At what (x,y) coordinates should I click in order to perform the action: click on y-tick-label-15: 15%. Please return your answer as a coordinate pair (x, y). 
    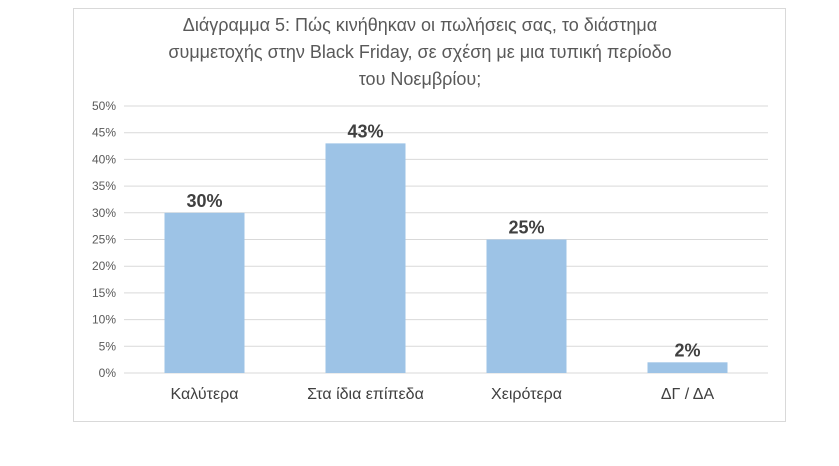
    Looking at the image, I should click on (104, 293).